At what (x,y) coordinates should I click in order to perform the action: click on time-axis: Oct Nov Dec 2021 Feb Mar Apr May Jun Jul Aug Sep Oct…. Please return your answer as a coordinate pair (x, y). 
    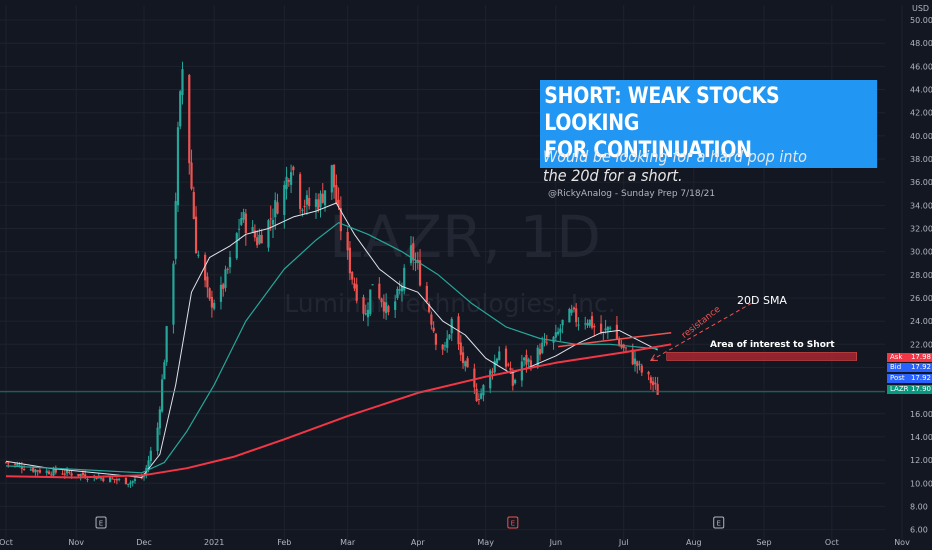
    Looking at the image, I should click on (455, 542).